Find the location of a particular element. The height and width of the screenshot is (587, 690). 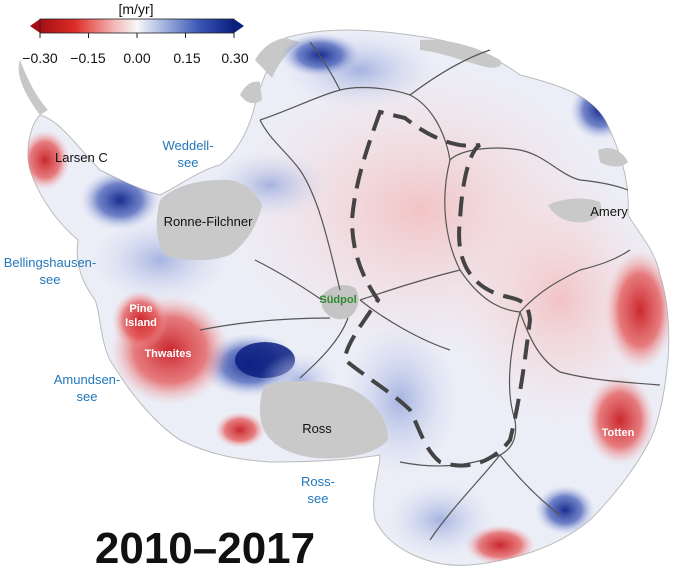

colorbar-tick: 0.30 is located at coordinates (234, 58).